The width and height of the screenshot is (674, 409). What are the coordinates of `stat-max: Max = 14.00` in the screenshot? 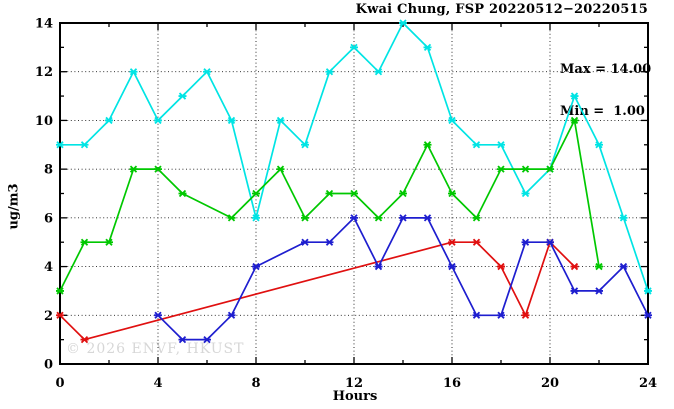 It's located at (606, 69).